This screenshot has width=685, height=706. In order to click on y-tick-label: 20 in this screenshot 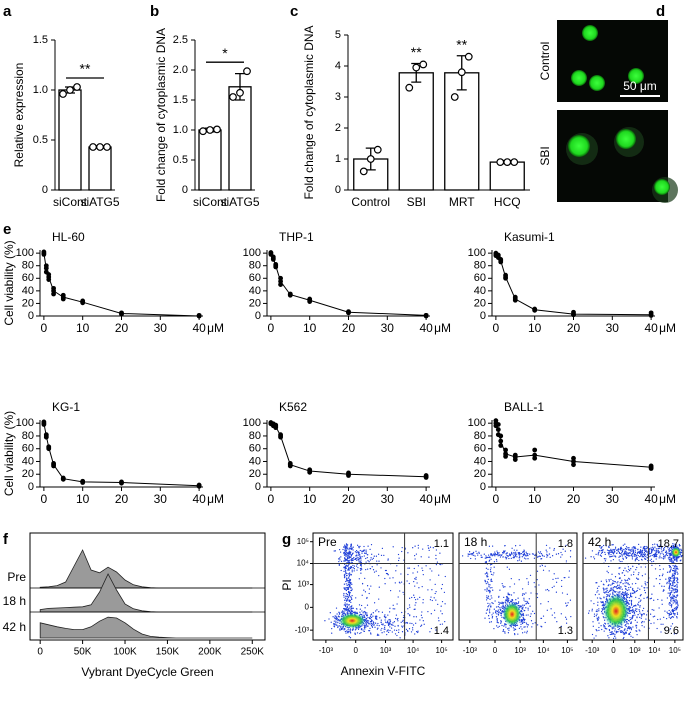, I will do `click(28, 303)`.